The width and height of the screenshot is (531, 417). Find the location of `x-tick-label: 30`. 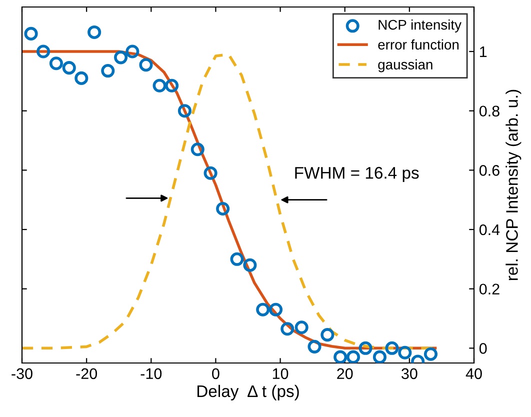

x-tick-label: 30 is located at coordinates (410, 374).